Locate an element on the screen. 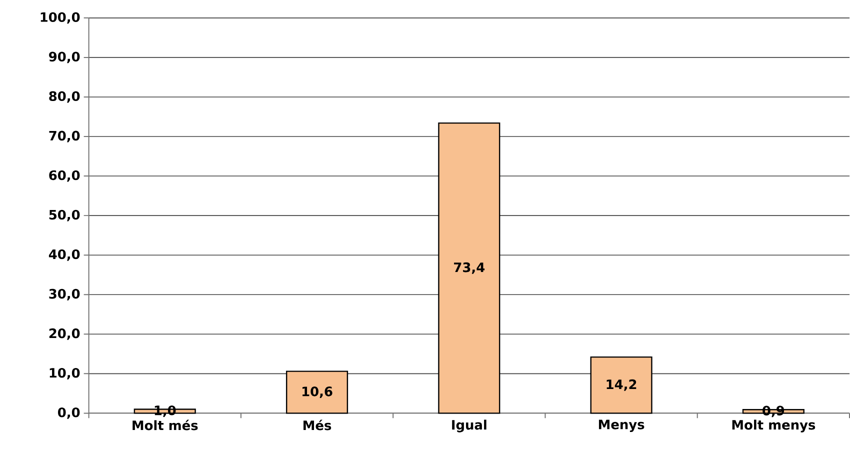 The width and height of the screenshot is (850, 449). y-tick-label: 20,0 is located at coordinates (64, 334).